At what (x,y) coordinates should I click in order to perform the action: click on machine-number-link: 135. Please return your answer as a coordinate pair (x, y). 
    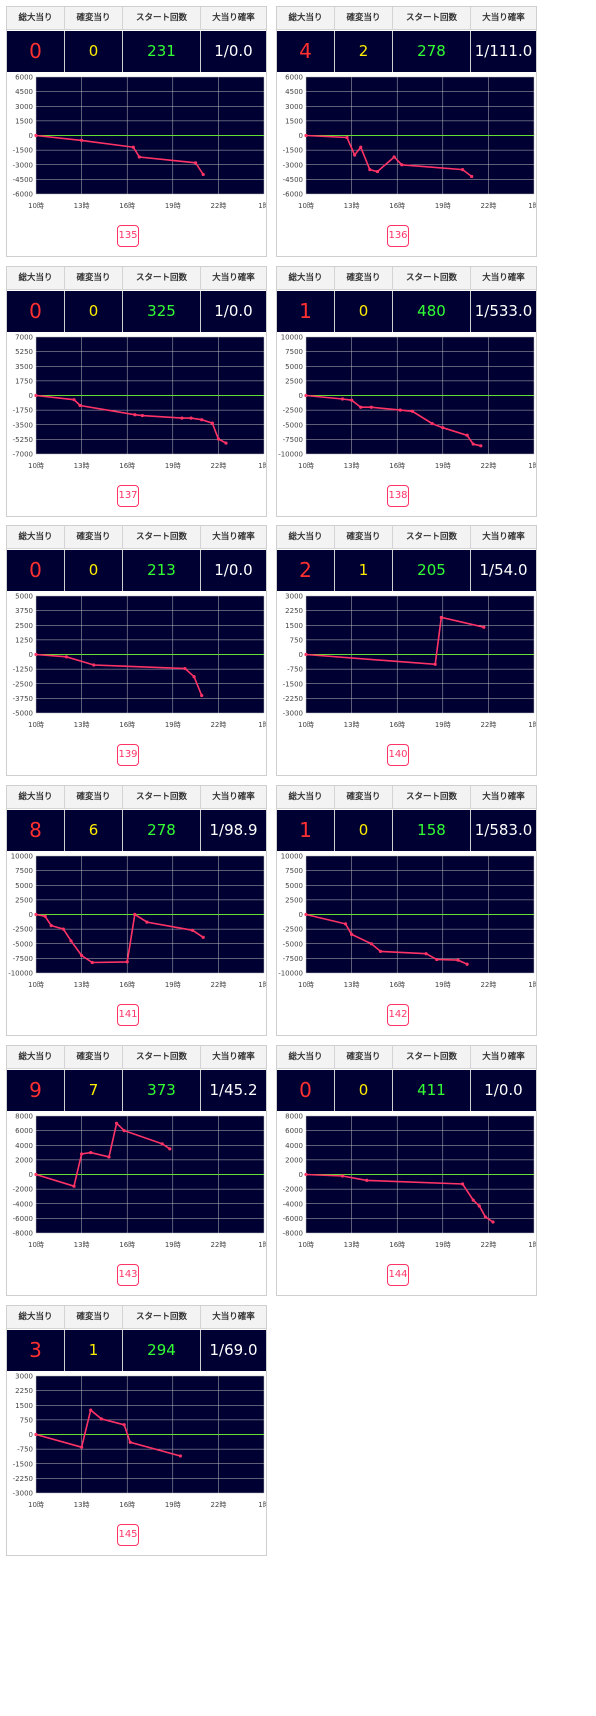
    Looking at the image, I should click on (128, 236).